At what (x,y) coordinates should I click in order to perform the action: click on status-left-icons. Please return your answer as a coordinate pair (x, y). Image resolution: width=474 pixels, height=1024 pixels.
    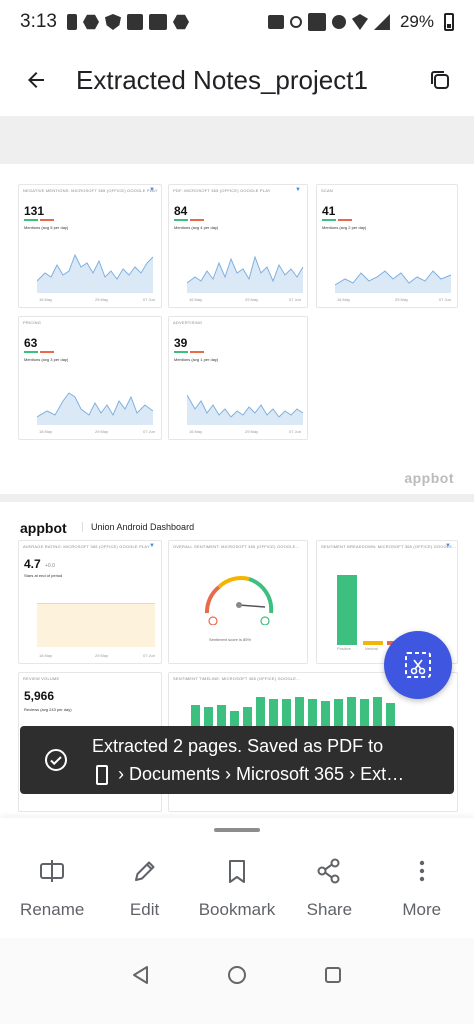
    Looking at the image, I should click on (127, 22).